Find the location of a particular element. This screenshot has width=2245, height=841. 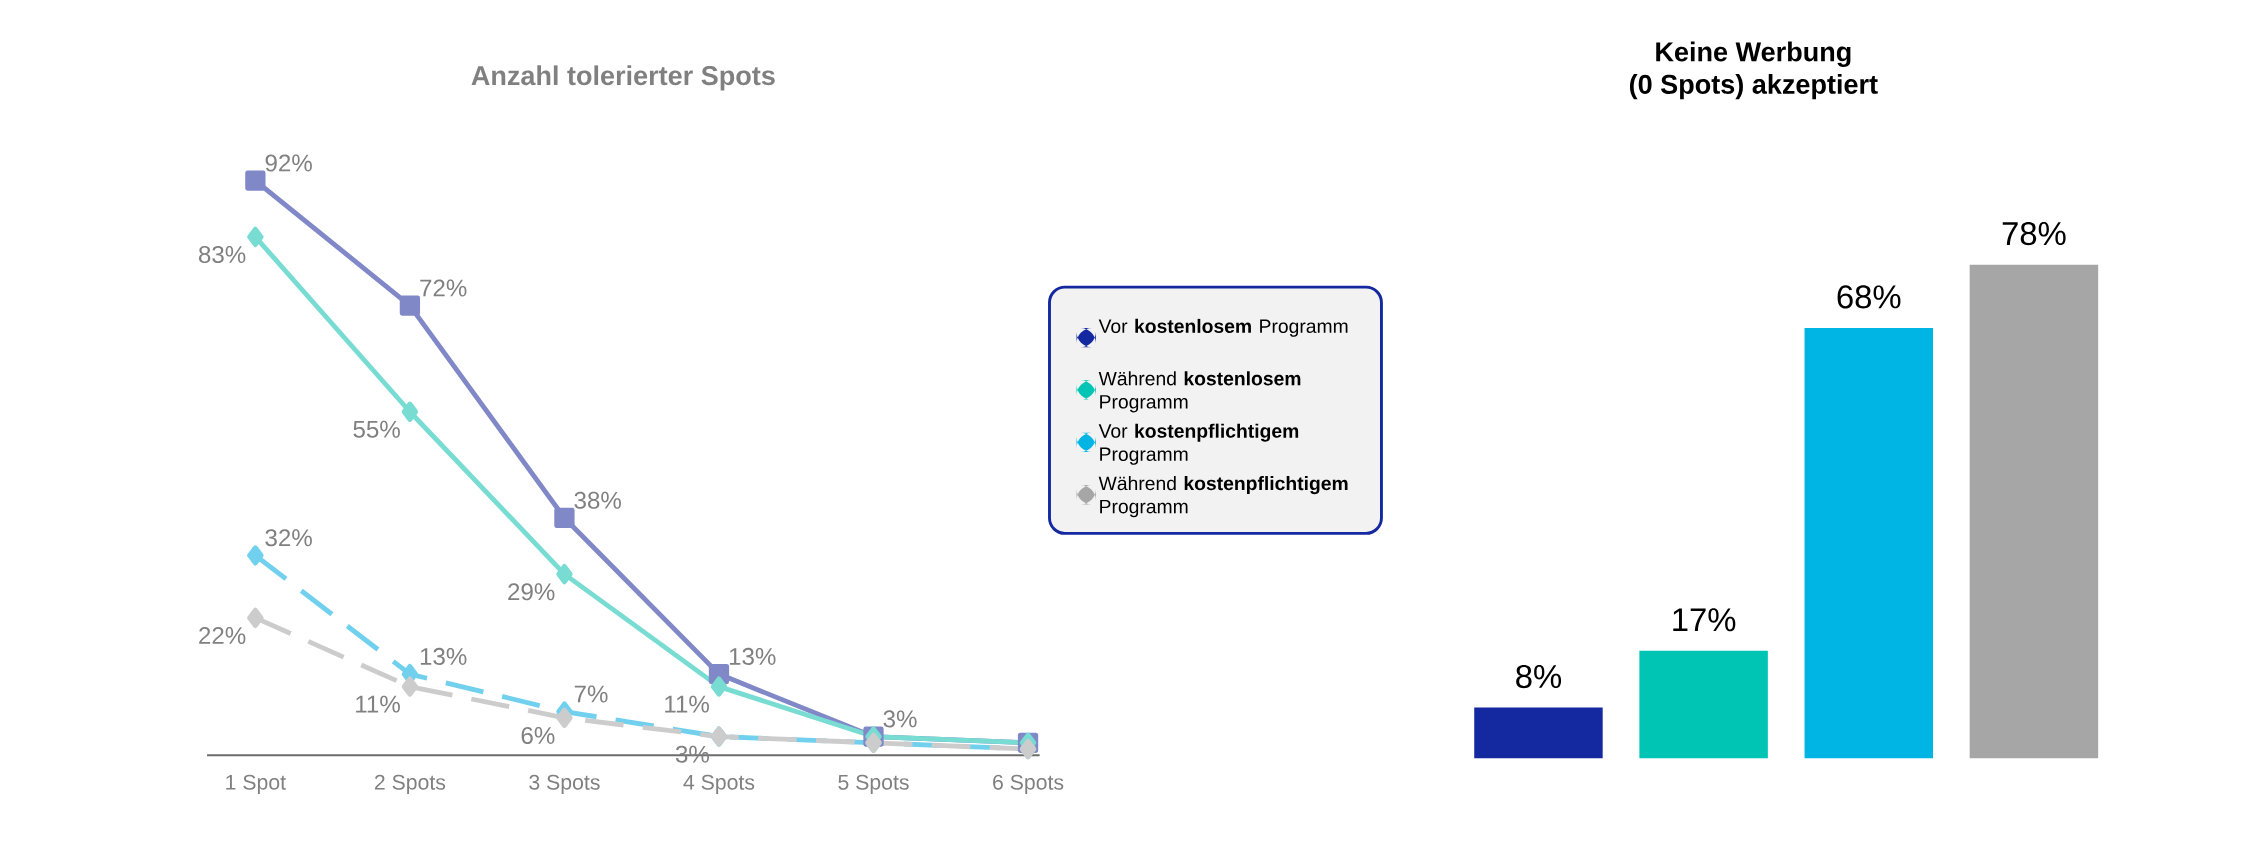

x-tick-label: 6 Spots is located at coordinates (1028, 784).